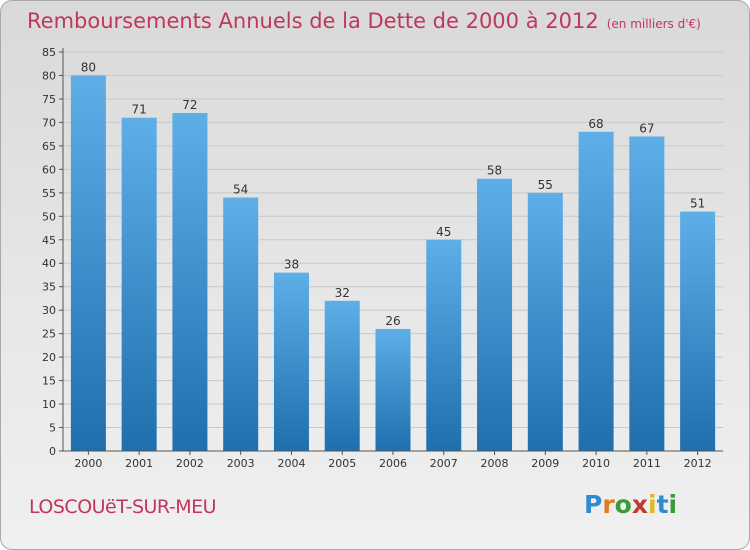  What do you see at coordinates (49, 169) in the screenshot?
I see `y-tick-label: 60` at bounding box center [49, 169].